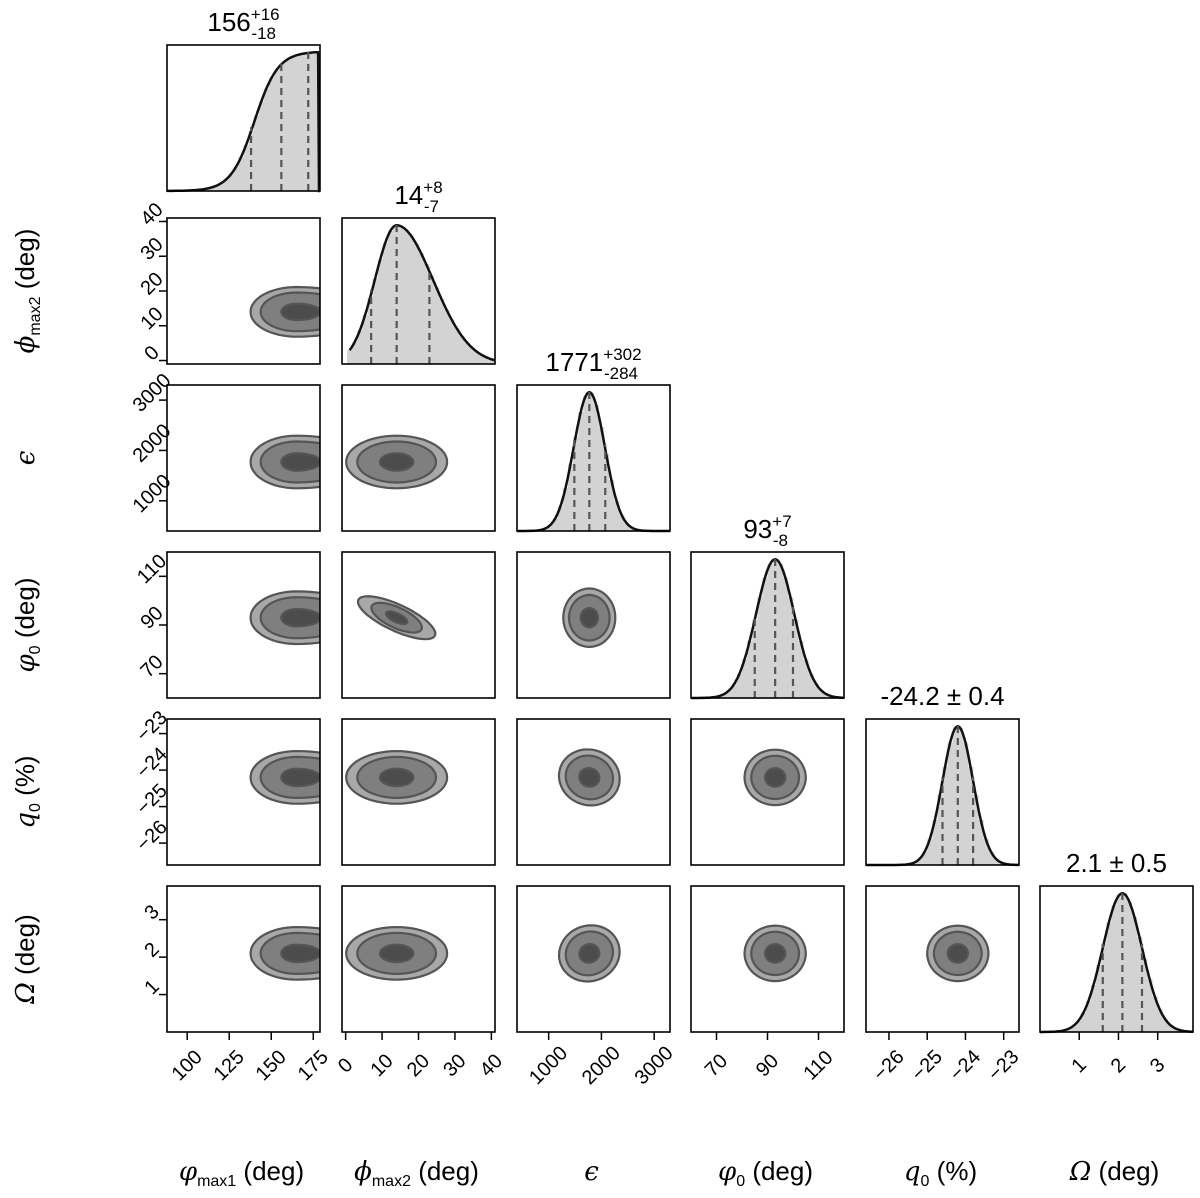 The image size is (1200, 1198). Describe the element at coordinates (313, 1065) in the screenshot. I see `x-tick-label: 175` at that location.